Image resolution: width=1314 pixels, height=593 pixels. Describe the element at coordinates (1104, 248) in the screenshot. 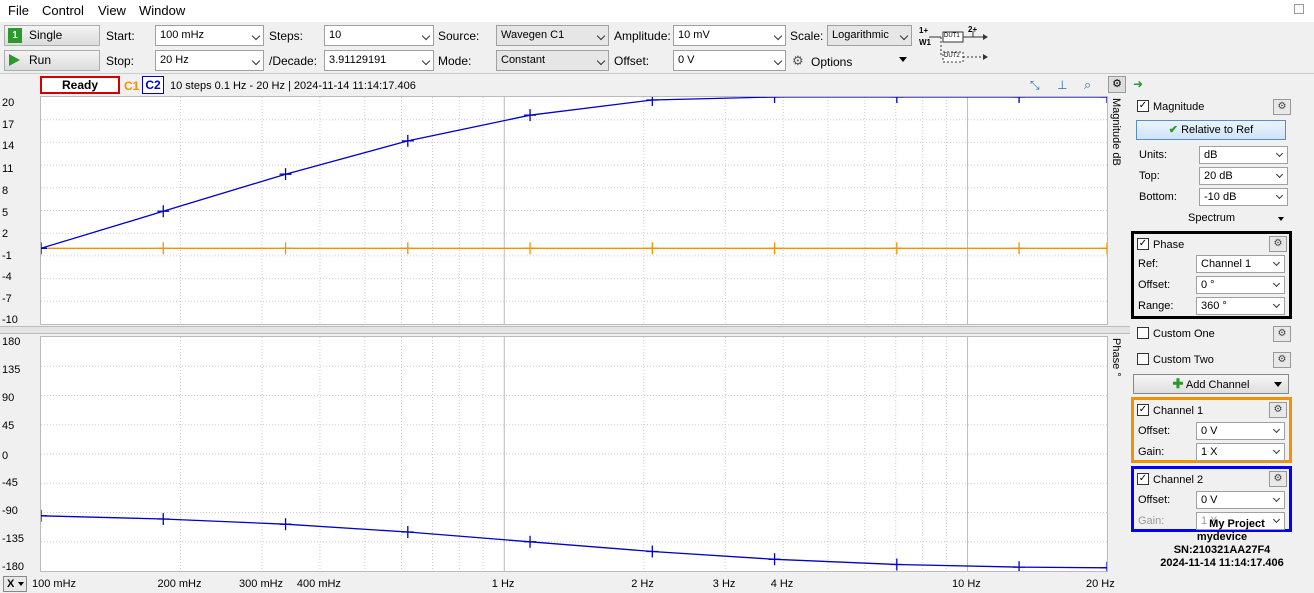

I see `data-point-c1` at that location.